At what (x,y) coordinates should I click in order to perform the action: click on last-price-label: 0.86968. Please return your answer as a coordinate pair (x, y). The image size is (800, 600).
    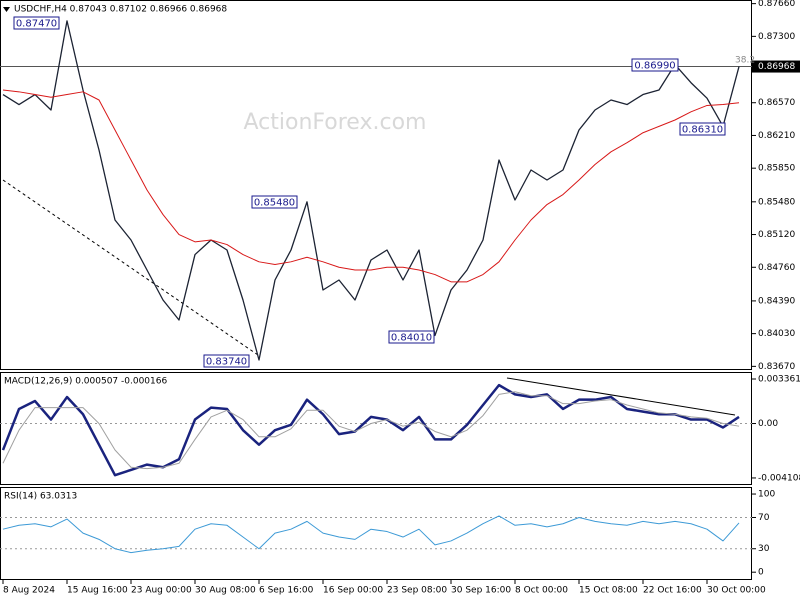
    Looking at the image, I should click on (776, 67).